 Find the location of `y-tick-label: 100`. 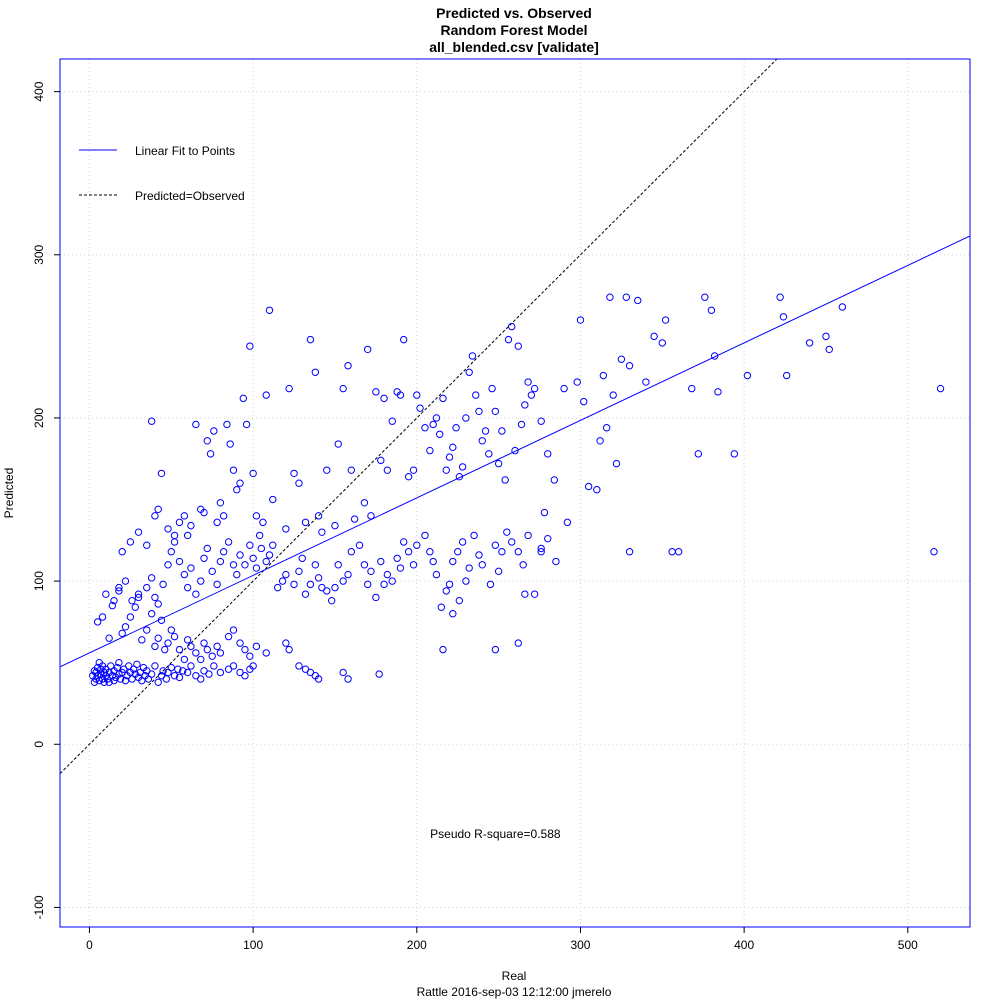

y-tick-label: 100 is located at coordinates (39, 581).